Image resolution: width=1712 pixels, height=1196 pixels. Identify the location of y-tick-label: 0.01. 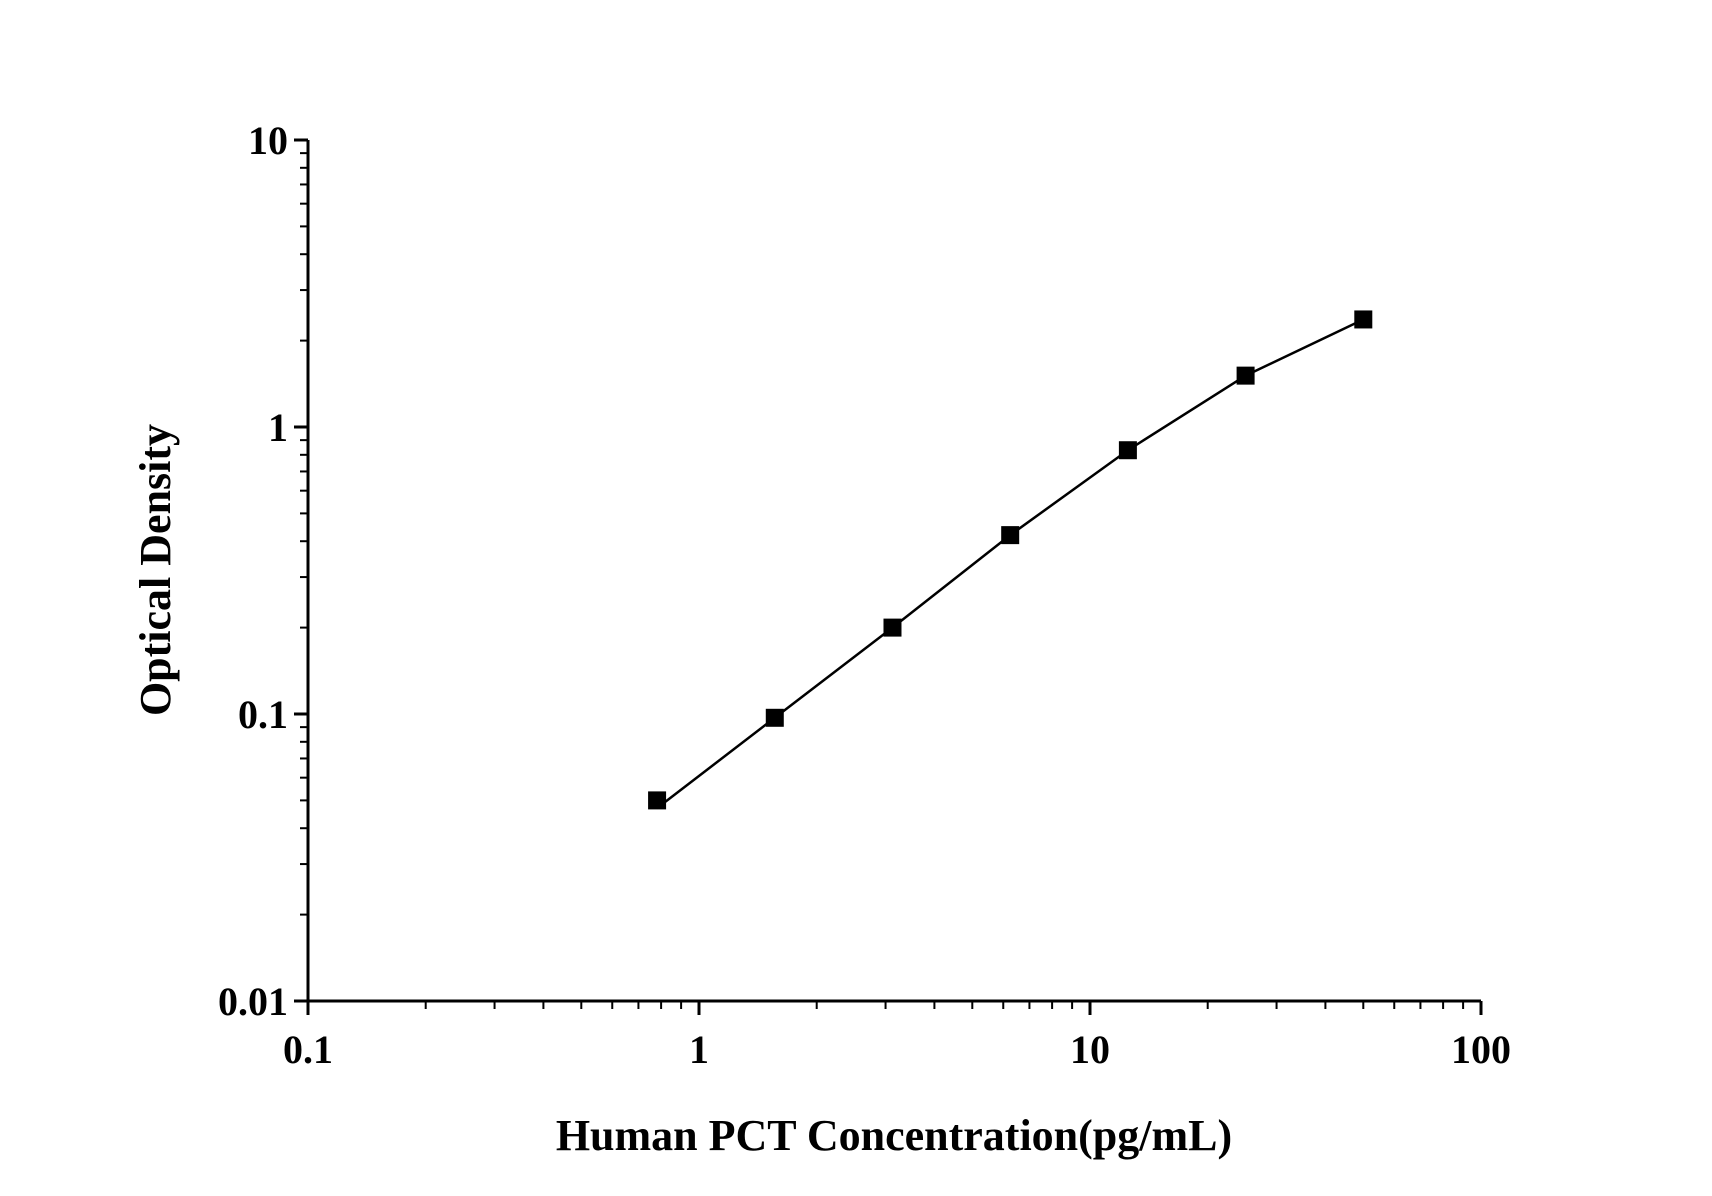
(253, 1001).